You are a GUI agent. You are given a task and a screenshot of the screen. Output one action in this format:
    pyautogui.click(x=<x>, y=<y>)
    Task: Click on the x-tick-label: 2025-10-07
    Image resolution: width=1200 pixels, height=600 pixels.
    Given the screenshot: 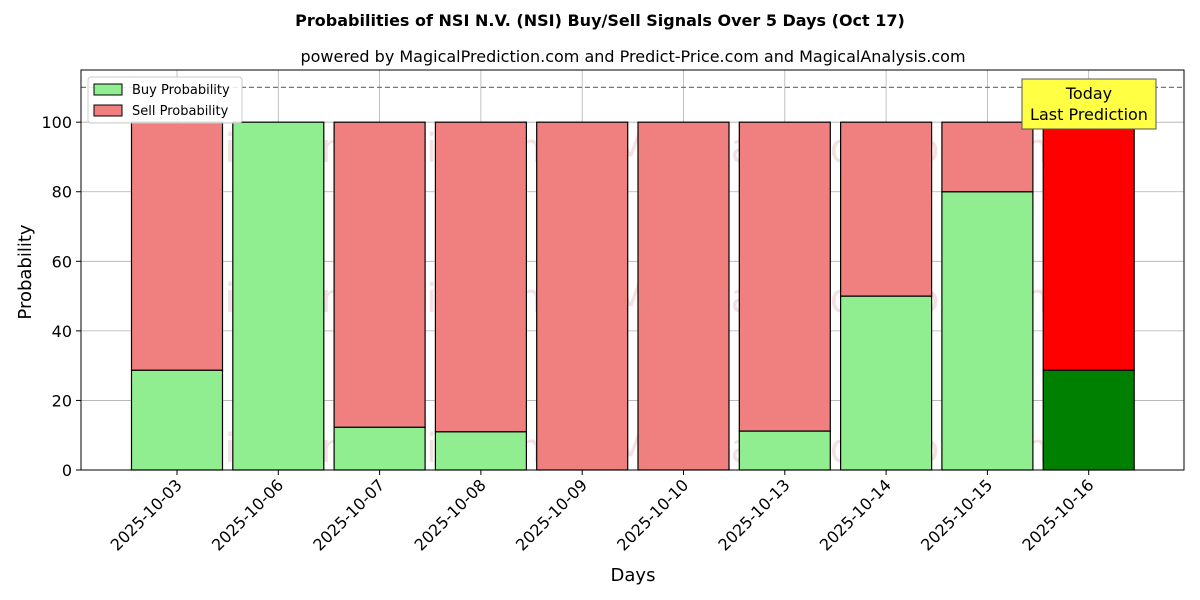 What is the action you would take?
    pyautogui.click(x=348, y=514)
    